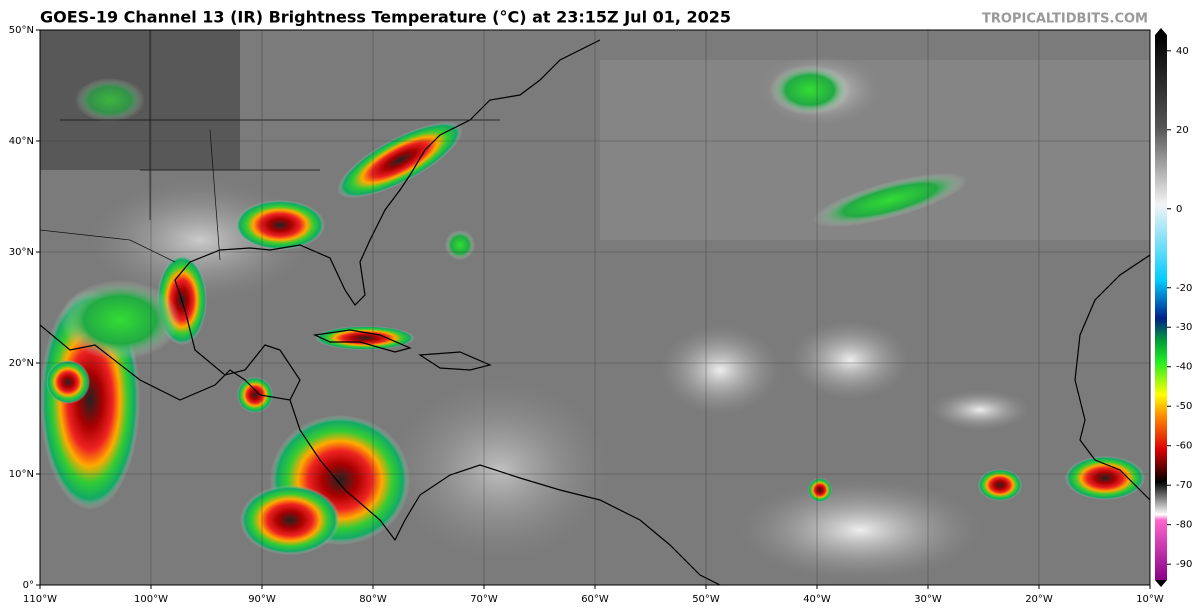 This screenshot has height=612, width=1200. Describe the element at coordinates (21, 474) in the screenshot. I see `lat-label: 10°N` at that location.